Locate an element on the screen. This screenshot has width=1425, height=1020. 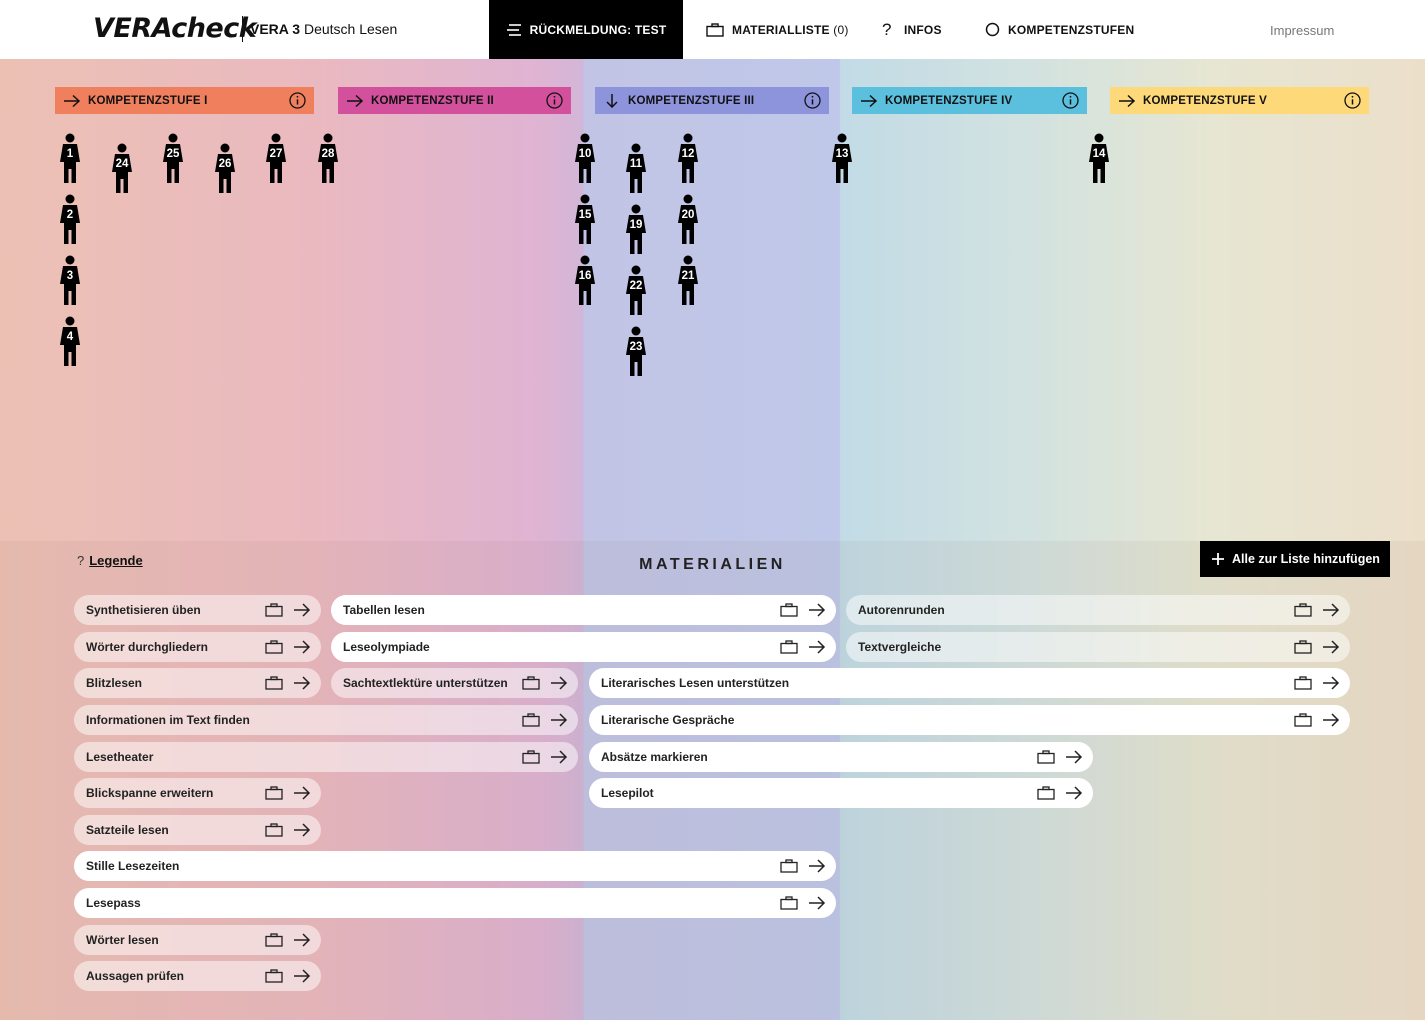
material-item: Tabellen lesen is located at coordinates (583, 610).